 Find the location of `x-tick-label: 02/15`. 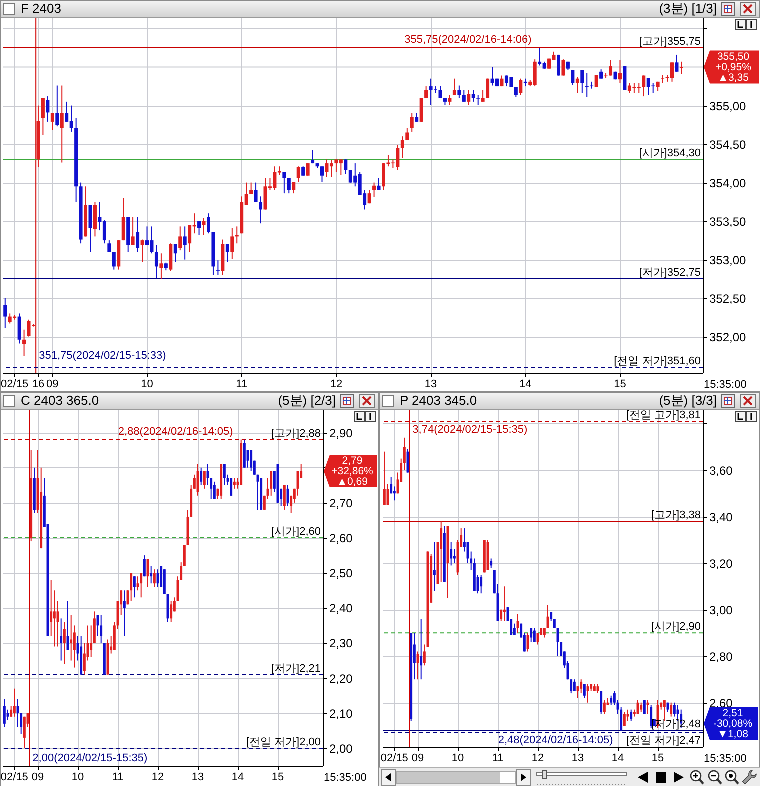

x-tick-label: 02/15 is located at coordinates (14, 778).